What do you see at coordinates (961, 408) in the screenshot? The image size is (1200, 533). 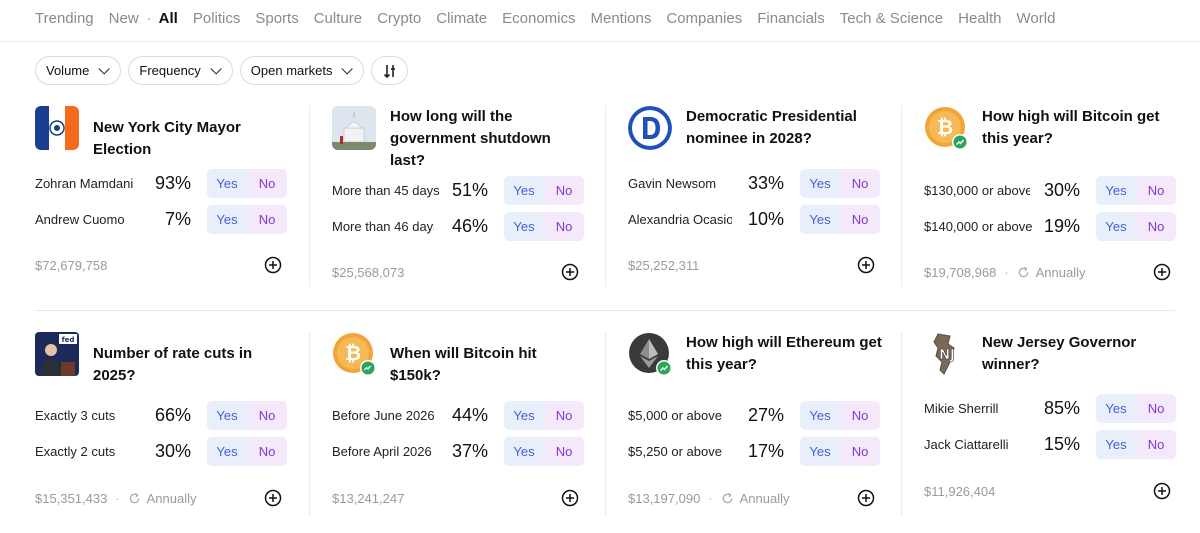 I see `outcome-label: Mikie Sherrill` at bounding box center [961, 408].